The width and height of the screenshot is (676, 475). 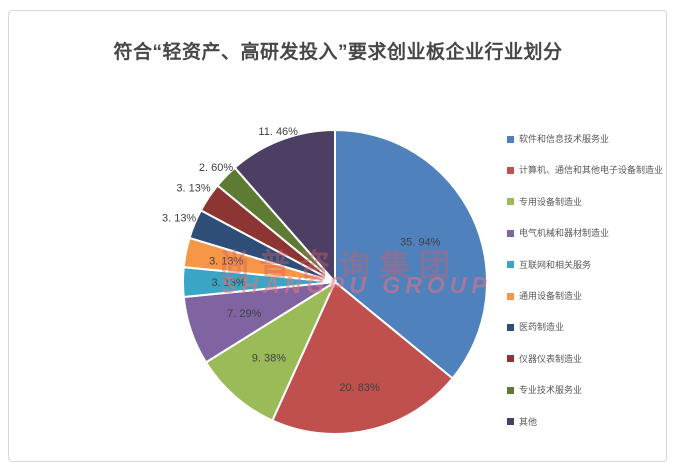 I want to click on legend-label: 通用设备制造业, so click(x=551, y=296).